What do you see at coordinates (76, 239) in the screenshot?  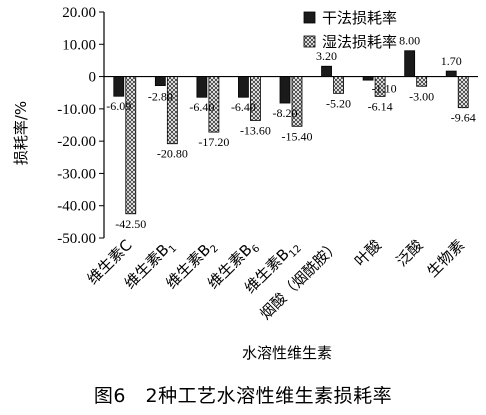 I see `y-tick-label: -50.00` at bounding box center [76, 239].